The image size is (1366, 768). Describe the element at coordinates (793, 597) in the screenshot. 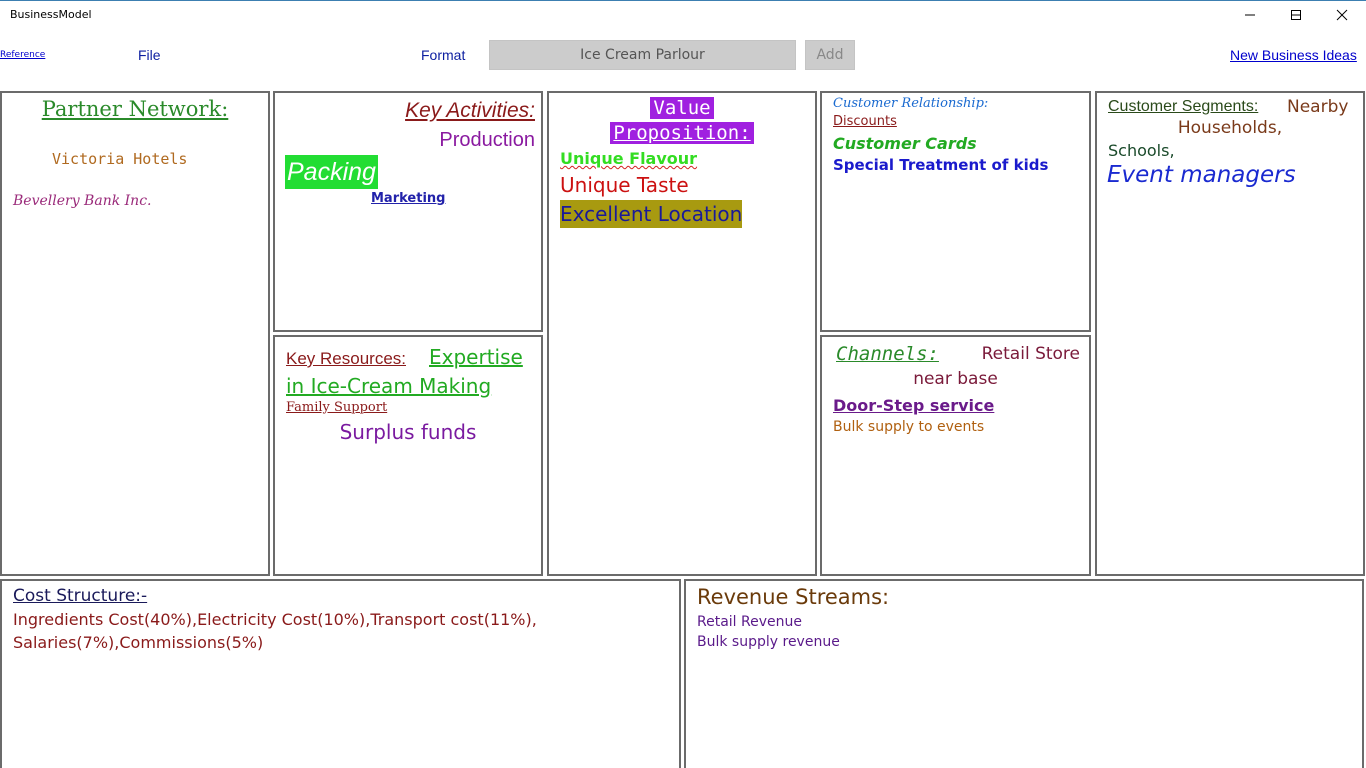

I see `revenue-streams-heading: Revenue Streams:` at that location.